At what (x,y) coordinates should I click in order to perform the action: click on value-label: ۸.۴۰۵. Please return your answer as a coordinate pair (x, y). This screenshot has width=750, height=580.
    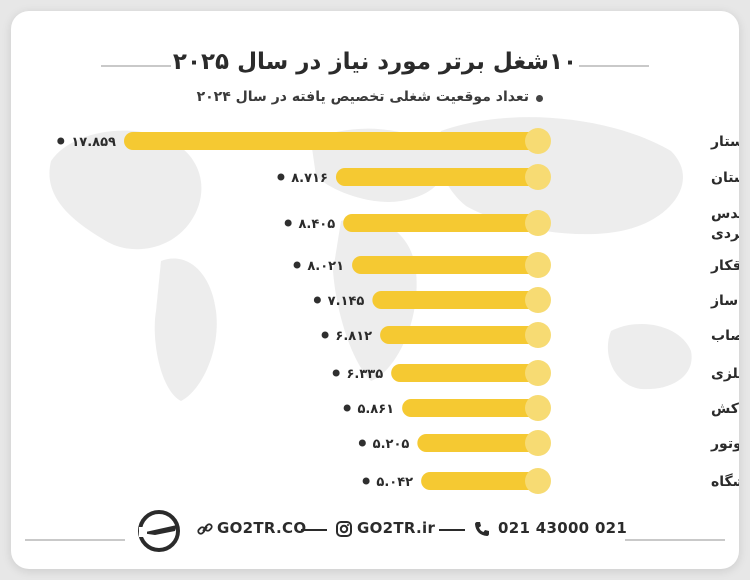
    Looking at the image, I should click on (316, 224).